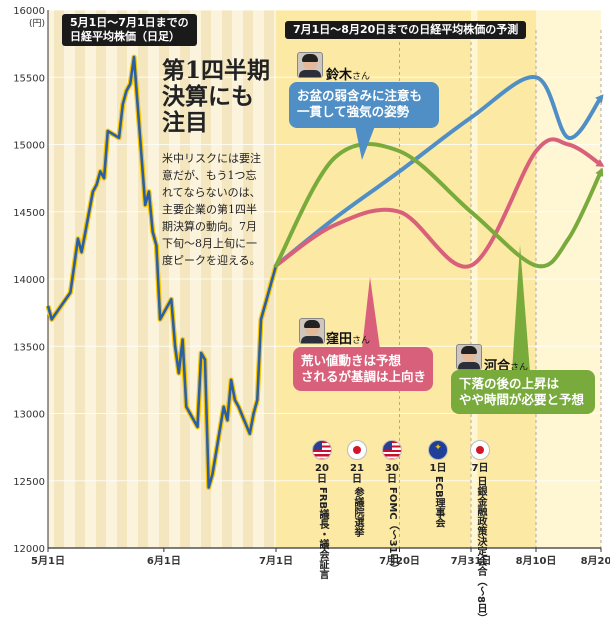  What do you see at coordinates (218, 175) in the screenshot?
I see `body-line: 意だが、もう1つ忘` at bounding box center [218, 175].